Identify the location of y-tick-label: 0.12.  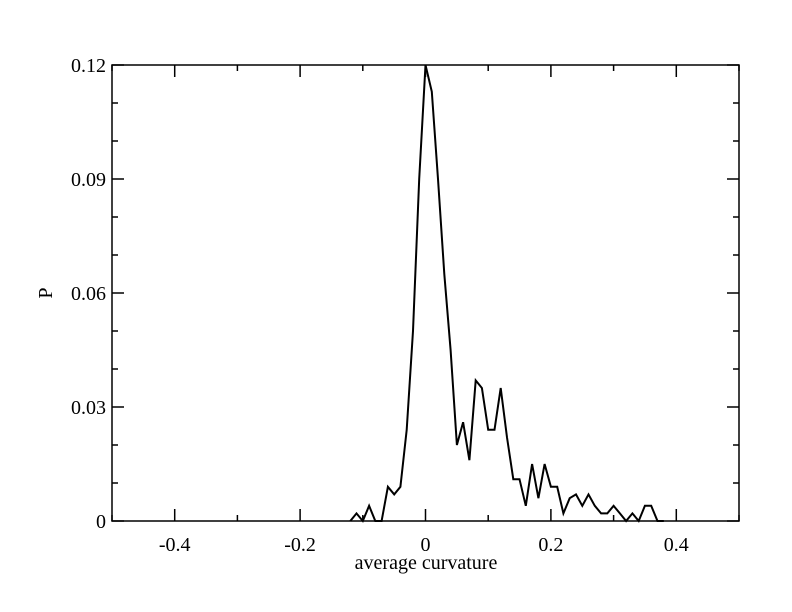
(88, 66).